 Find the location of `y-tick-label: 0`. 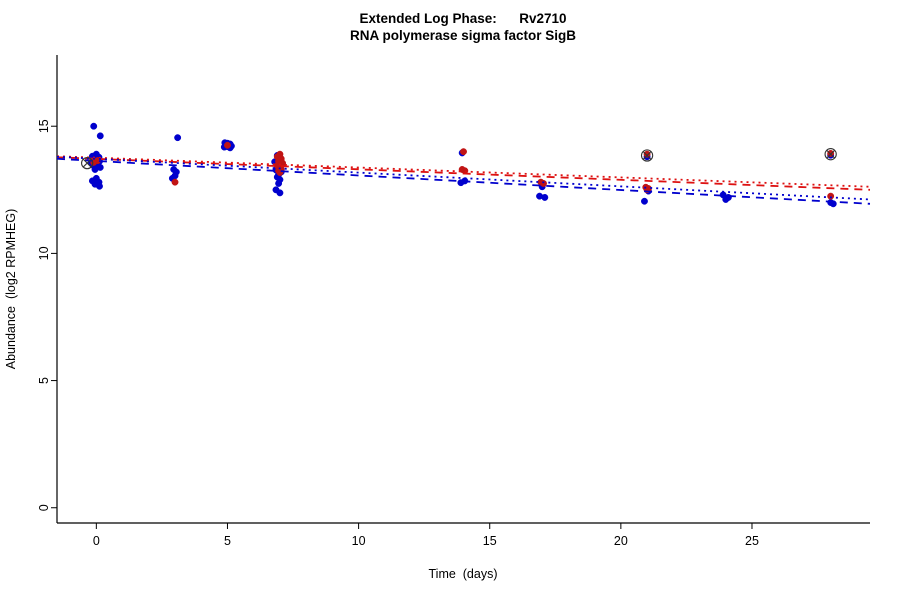

y-tick-label: 0 is located at coordinates (44, 507).